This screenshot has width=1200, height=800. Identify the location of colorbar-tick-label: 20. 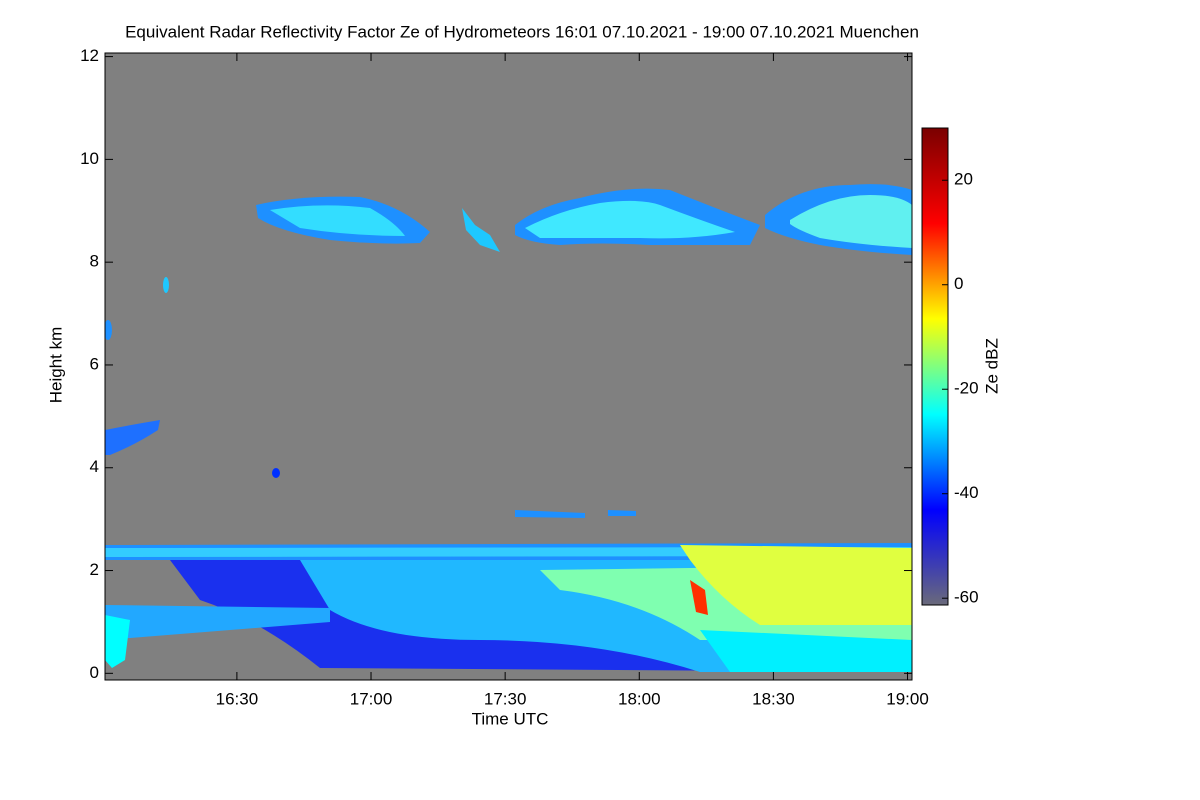
(963, 179).